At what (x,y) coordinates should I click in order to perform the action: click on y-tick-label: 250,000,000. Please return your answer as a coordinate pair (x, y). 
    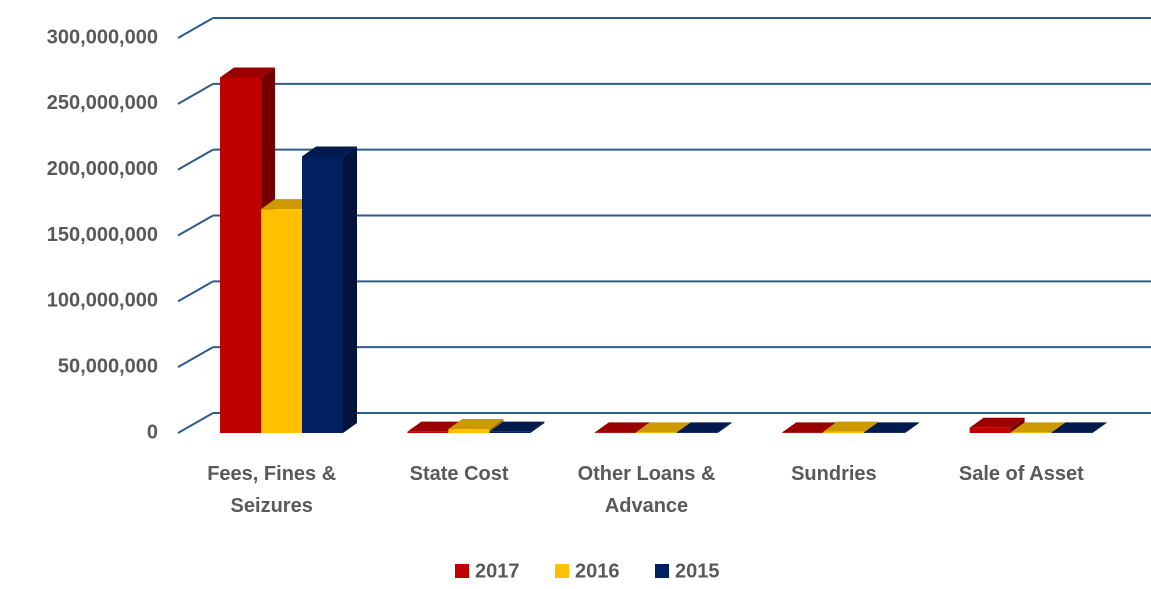
    Looking at the image, I should click on (102, 103).